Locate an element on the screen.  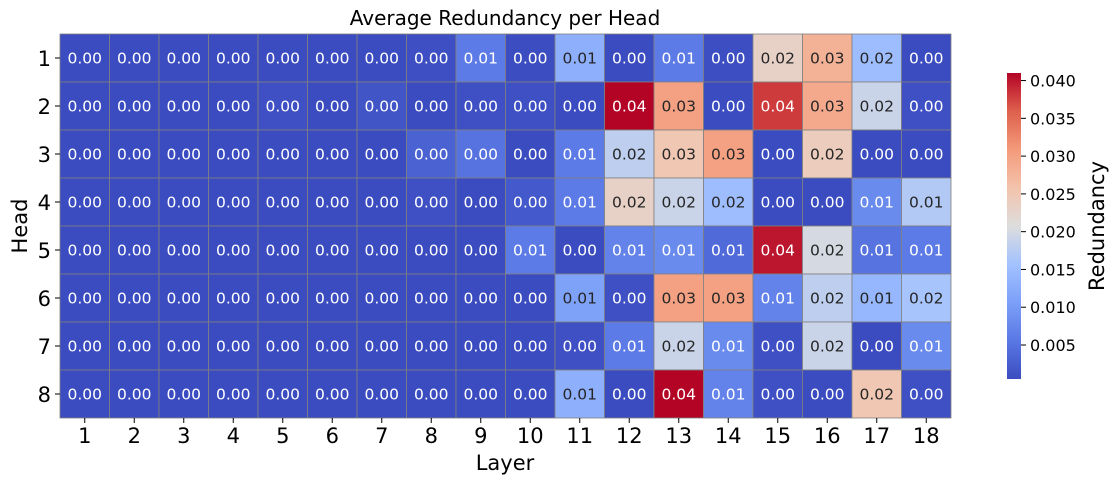
x-tick-label: 3 is located at coordinates (183, 436).